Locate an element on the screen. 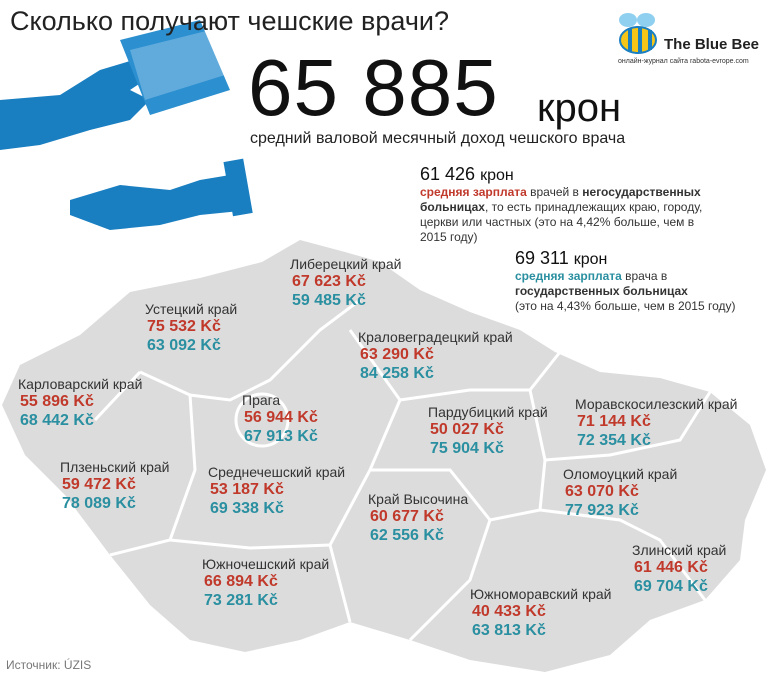 This screenshot has height=679, width=768. region-label: Краловеградецкий край 63 290 Kč 84 258 Kč is located at coordinates (435, 356).